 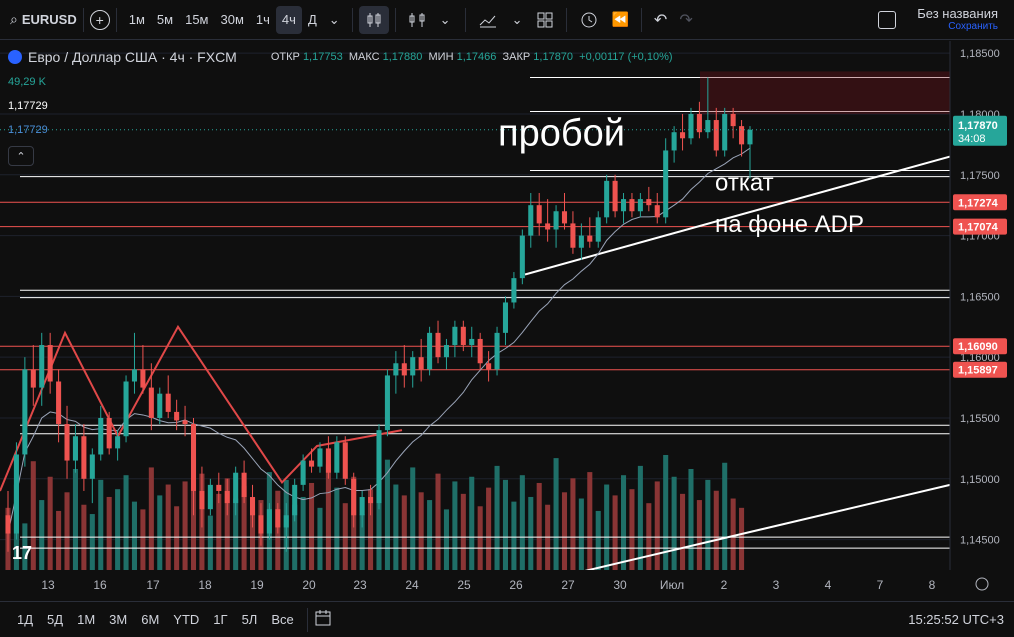 I want to click on layout-title: Без названия, so click(x=957, y=13).